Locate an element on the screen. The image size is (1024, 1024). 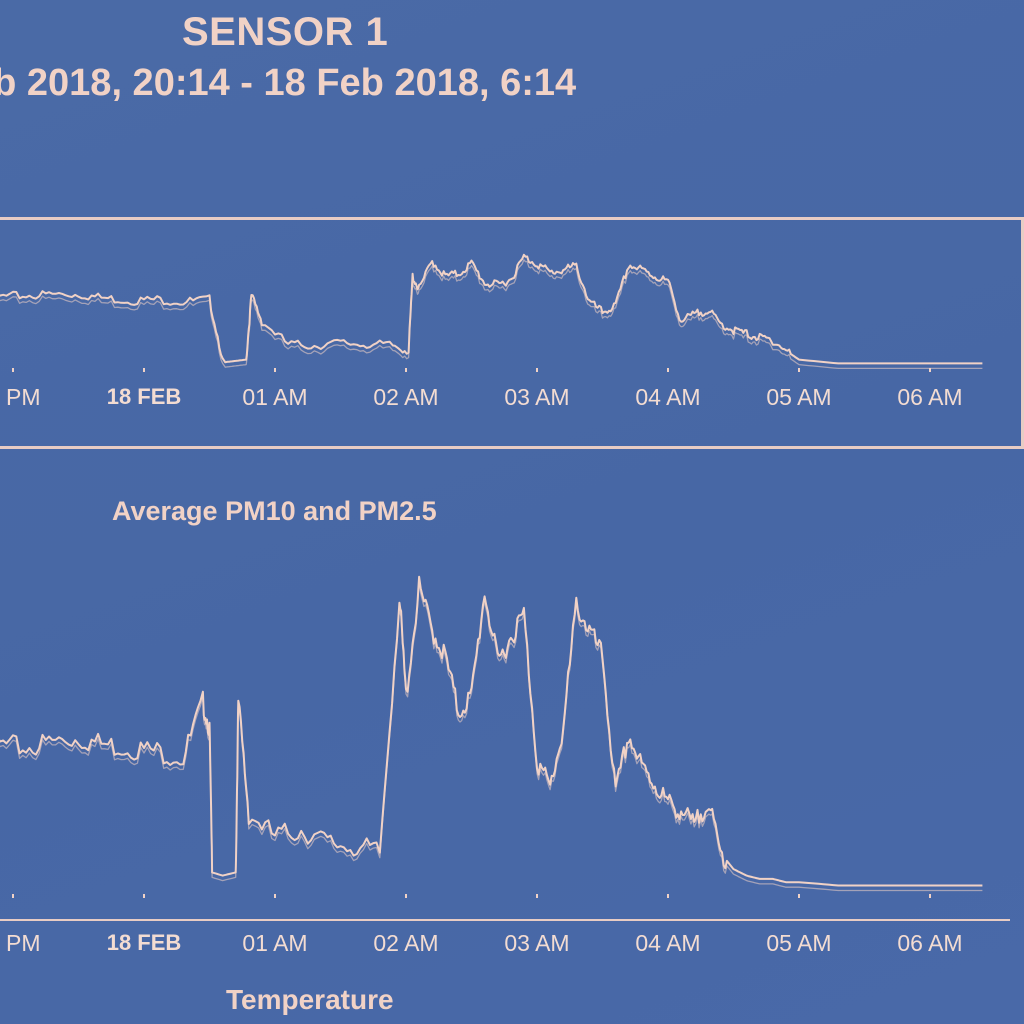
chart-title-temperature: Temperature is located at coordinates (310, 999).